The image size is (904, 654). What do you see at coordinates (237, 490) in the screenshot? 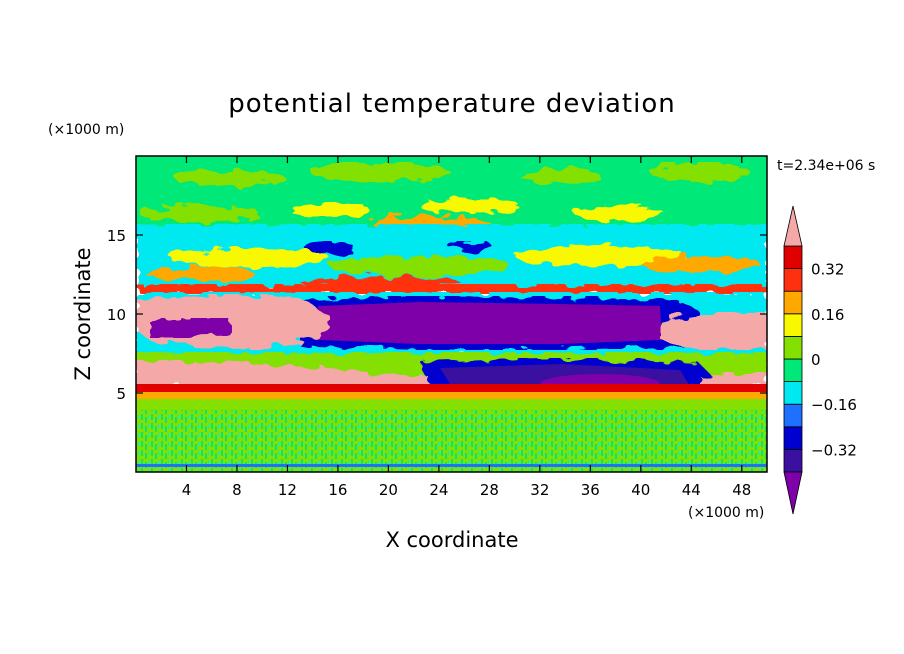
I see `x-tick-label: 8` at bounding box center [237, 490].